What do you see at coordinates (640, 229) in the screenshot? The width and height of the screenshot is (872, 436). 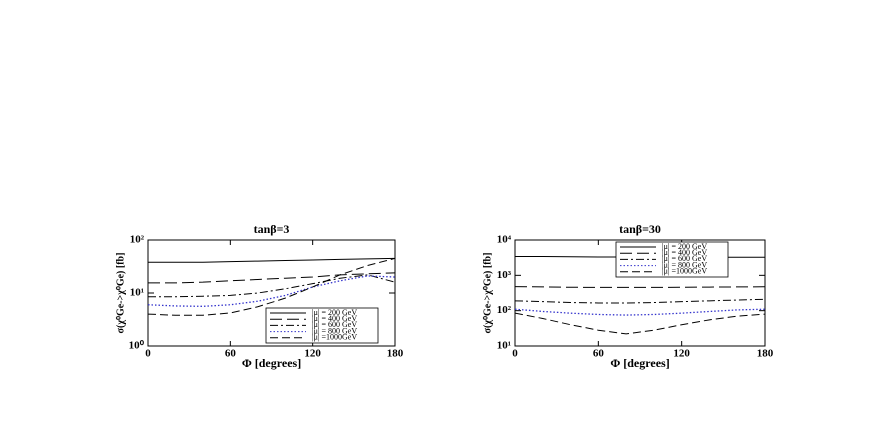 I see `chart-title: tanβ=30` at bounding box center [640, 229].